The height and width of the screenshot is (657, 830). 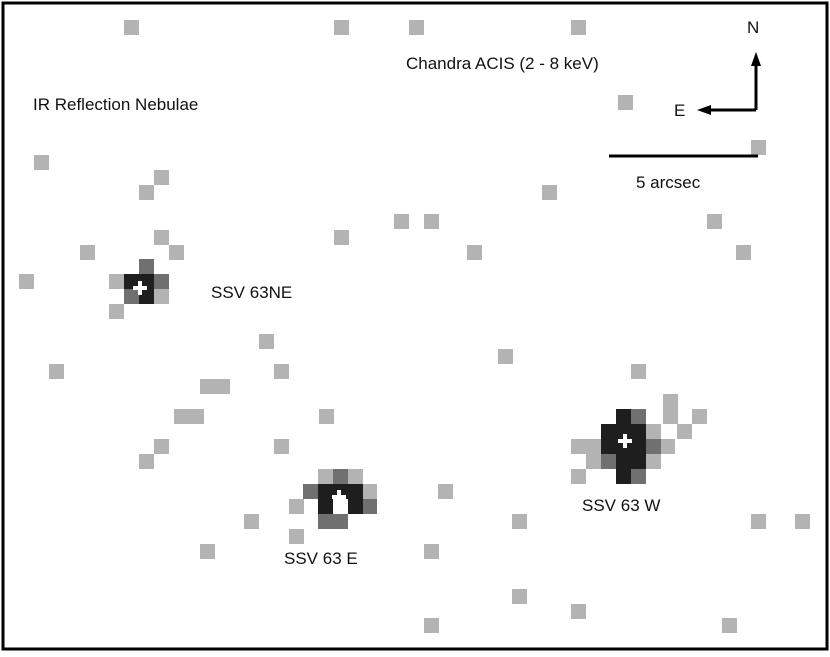 I want to click on source-marker-ssv63ne, so click(x=140, y=288).